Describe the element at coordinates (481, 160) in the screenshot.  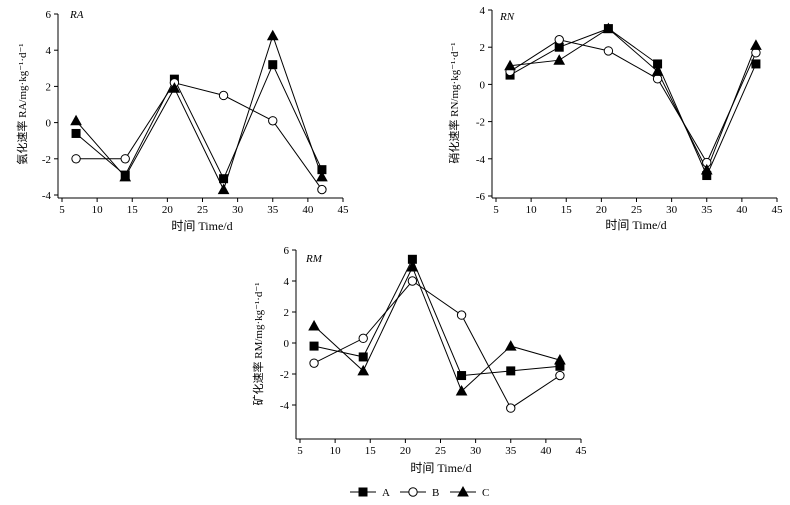
I see `chart-rn-y-tick-label: -4` at that location.